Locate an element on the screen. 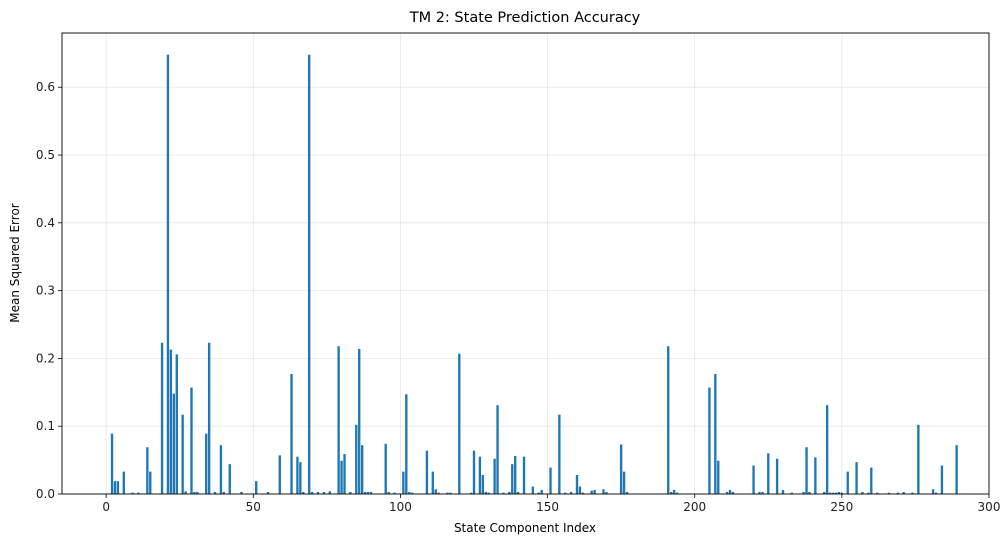 This screenshot has height=547, width=1003. x-axis: 0 50 100 150 200 250 300 is located at coordinates (551, 504).